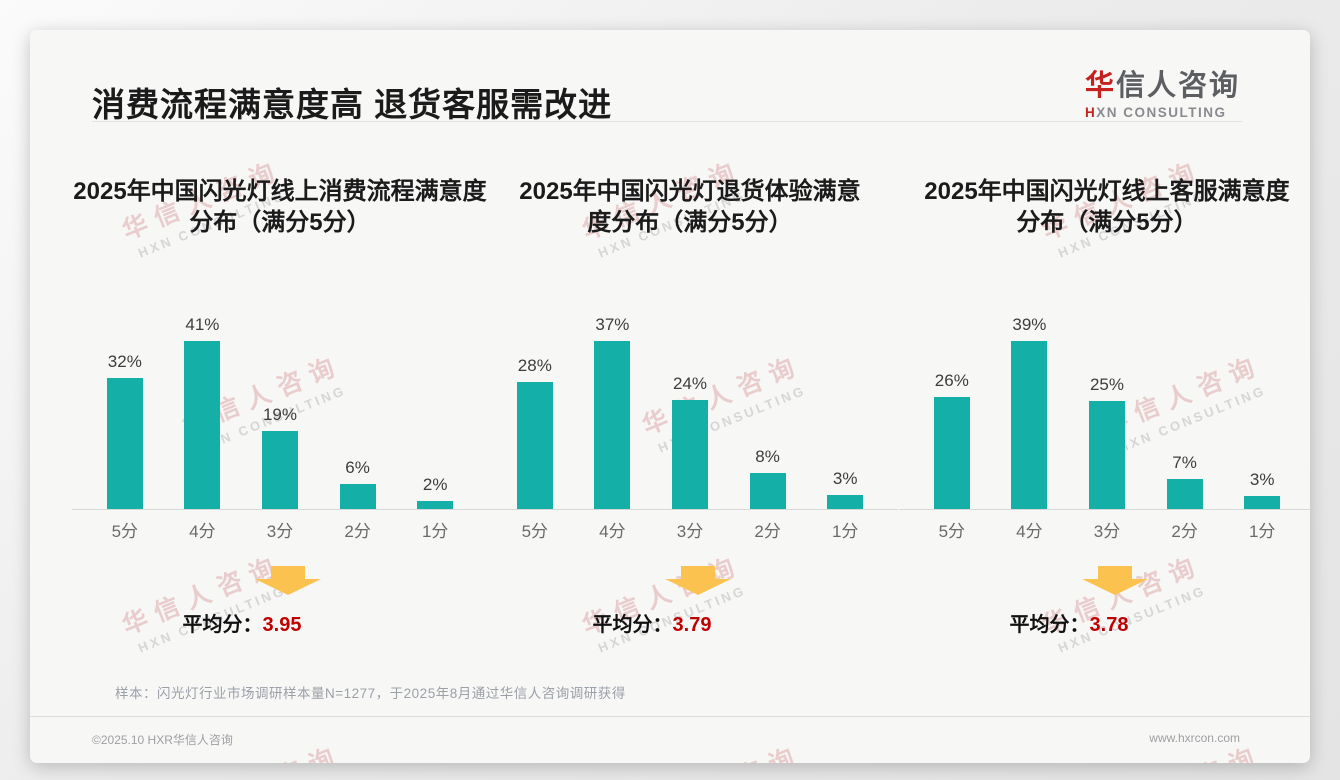 This screenshot has height=780, width=1340. What do you see at coordinates (435, 410) in the screenshot?
I see `bar-slot: 2% 1分` at bounding box center [435, 410].